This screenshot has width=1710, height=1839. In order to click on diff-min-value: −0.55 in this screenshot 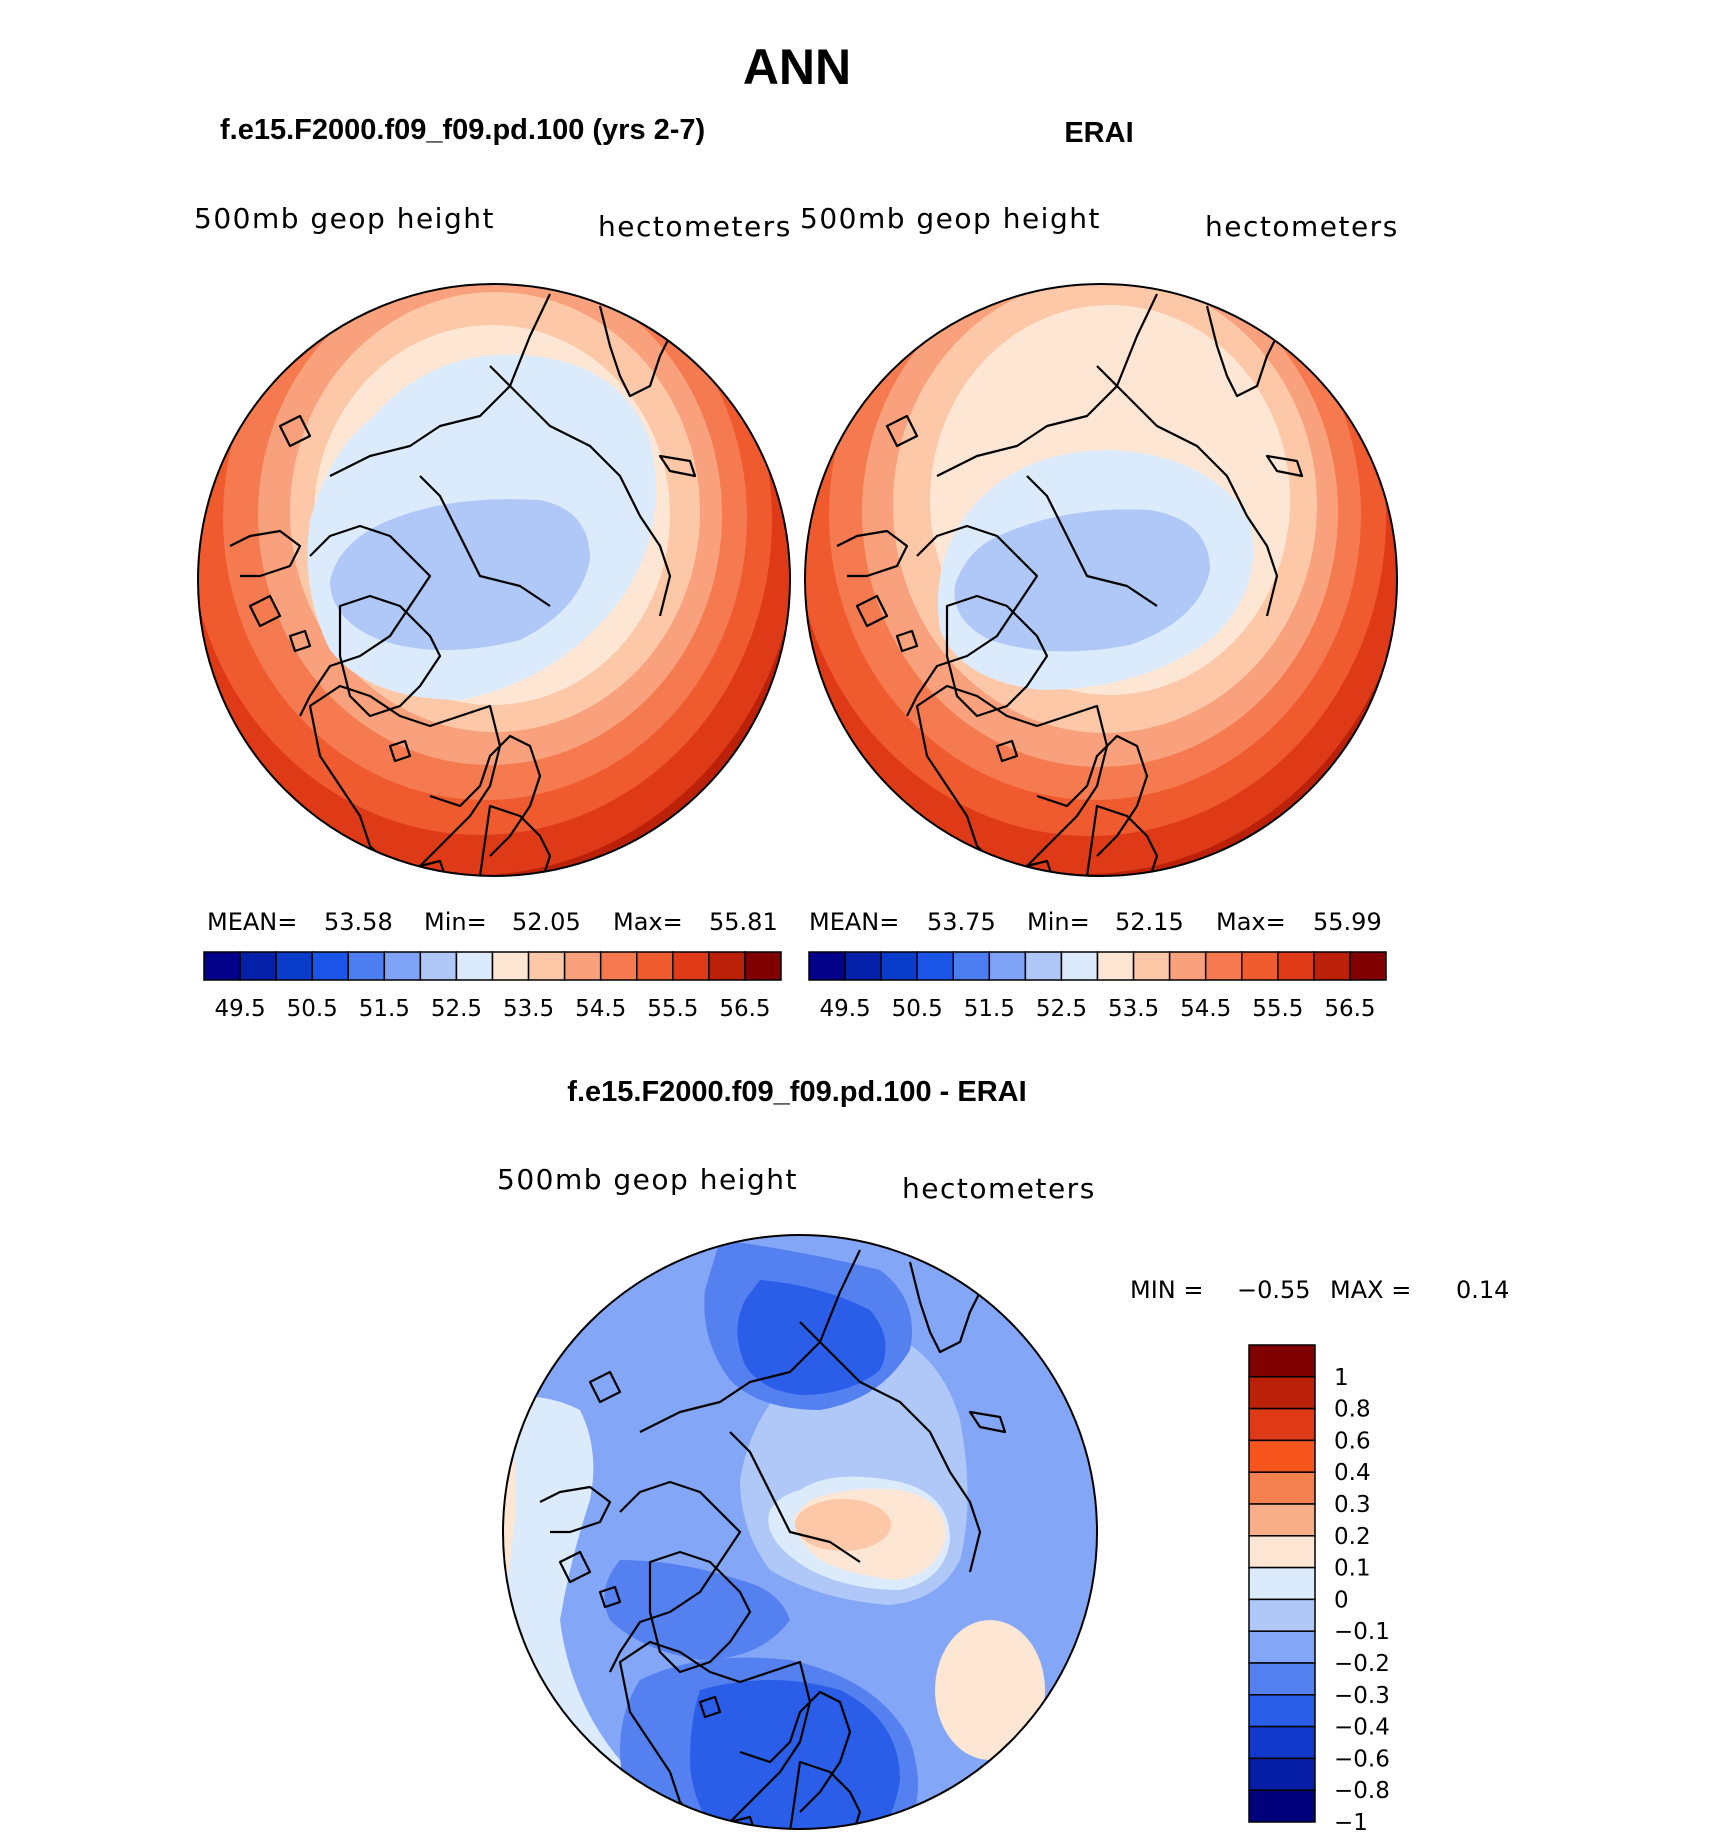, I will do `click(1274, 1290)`.